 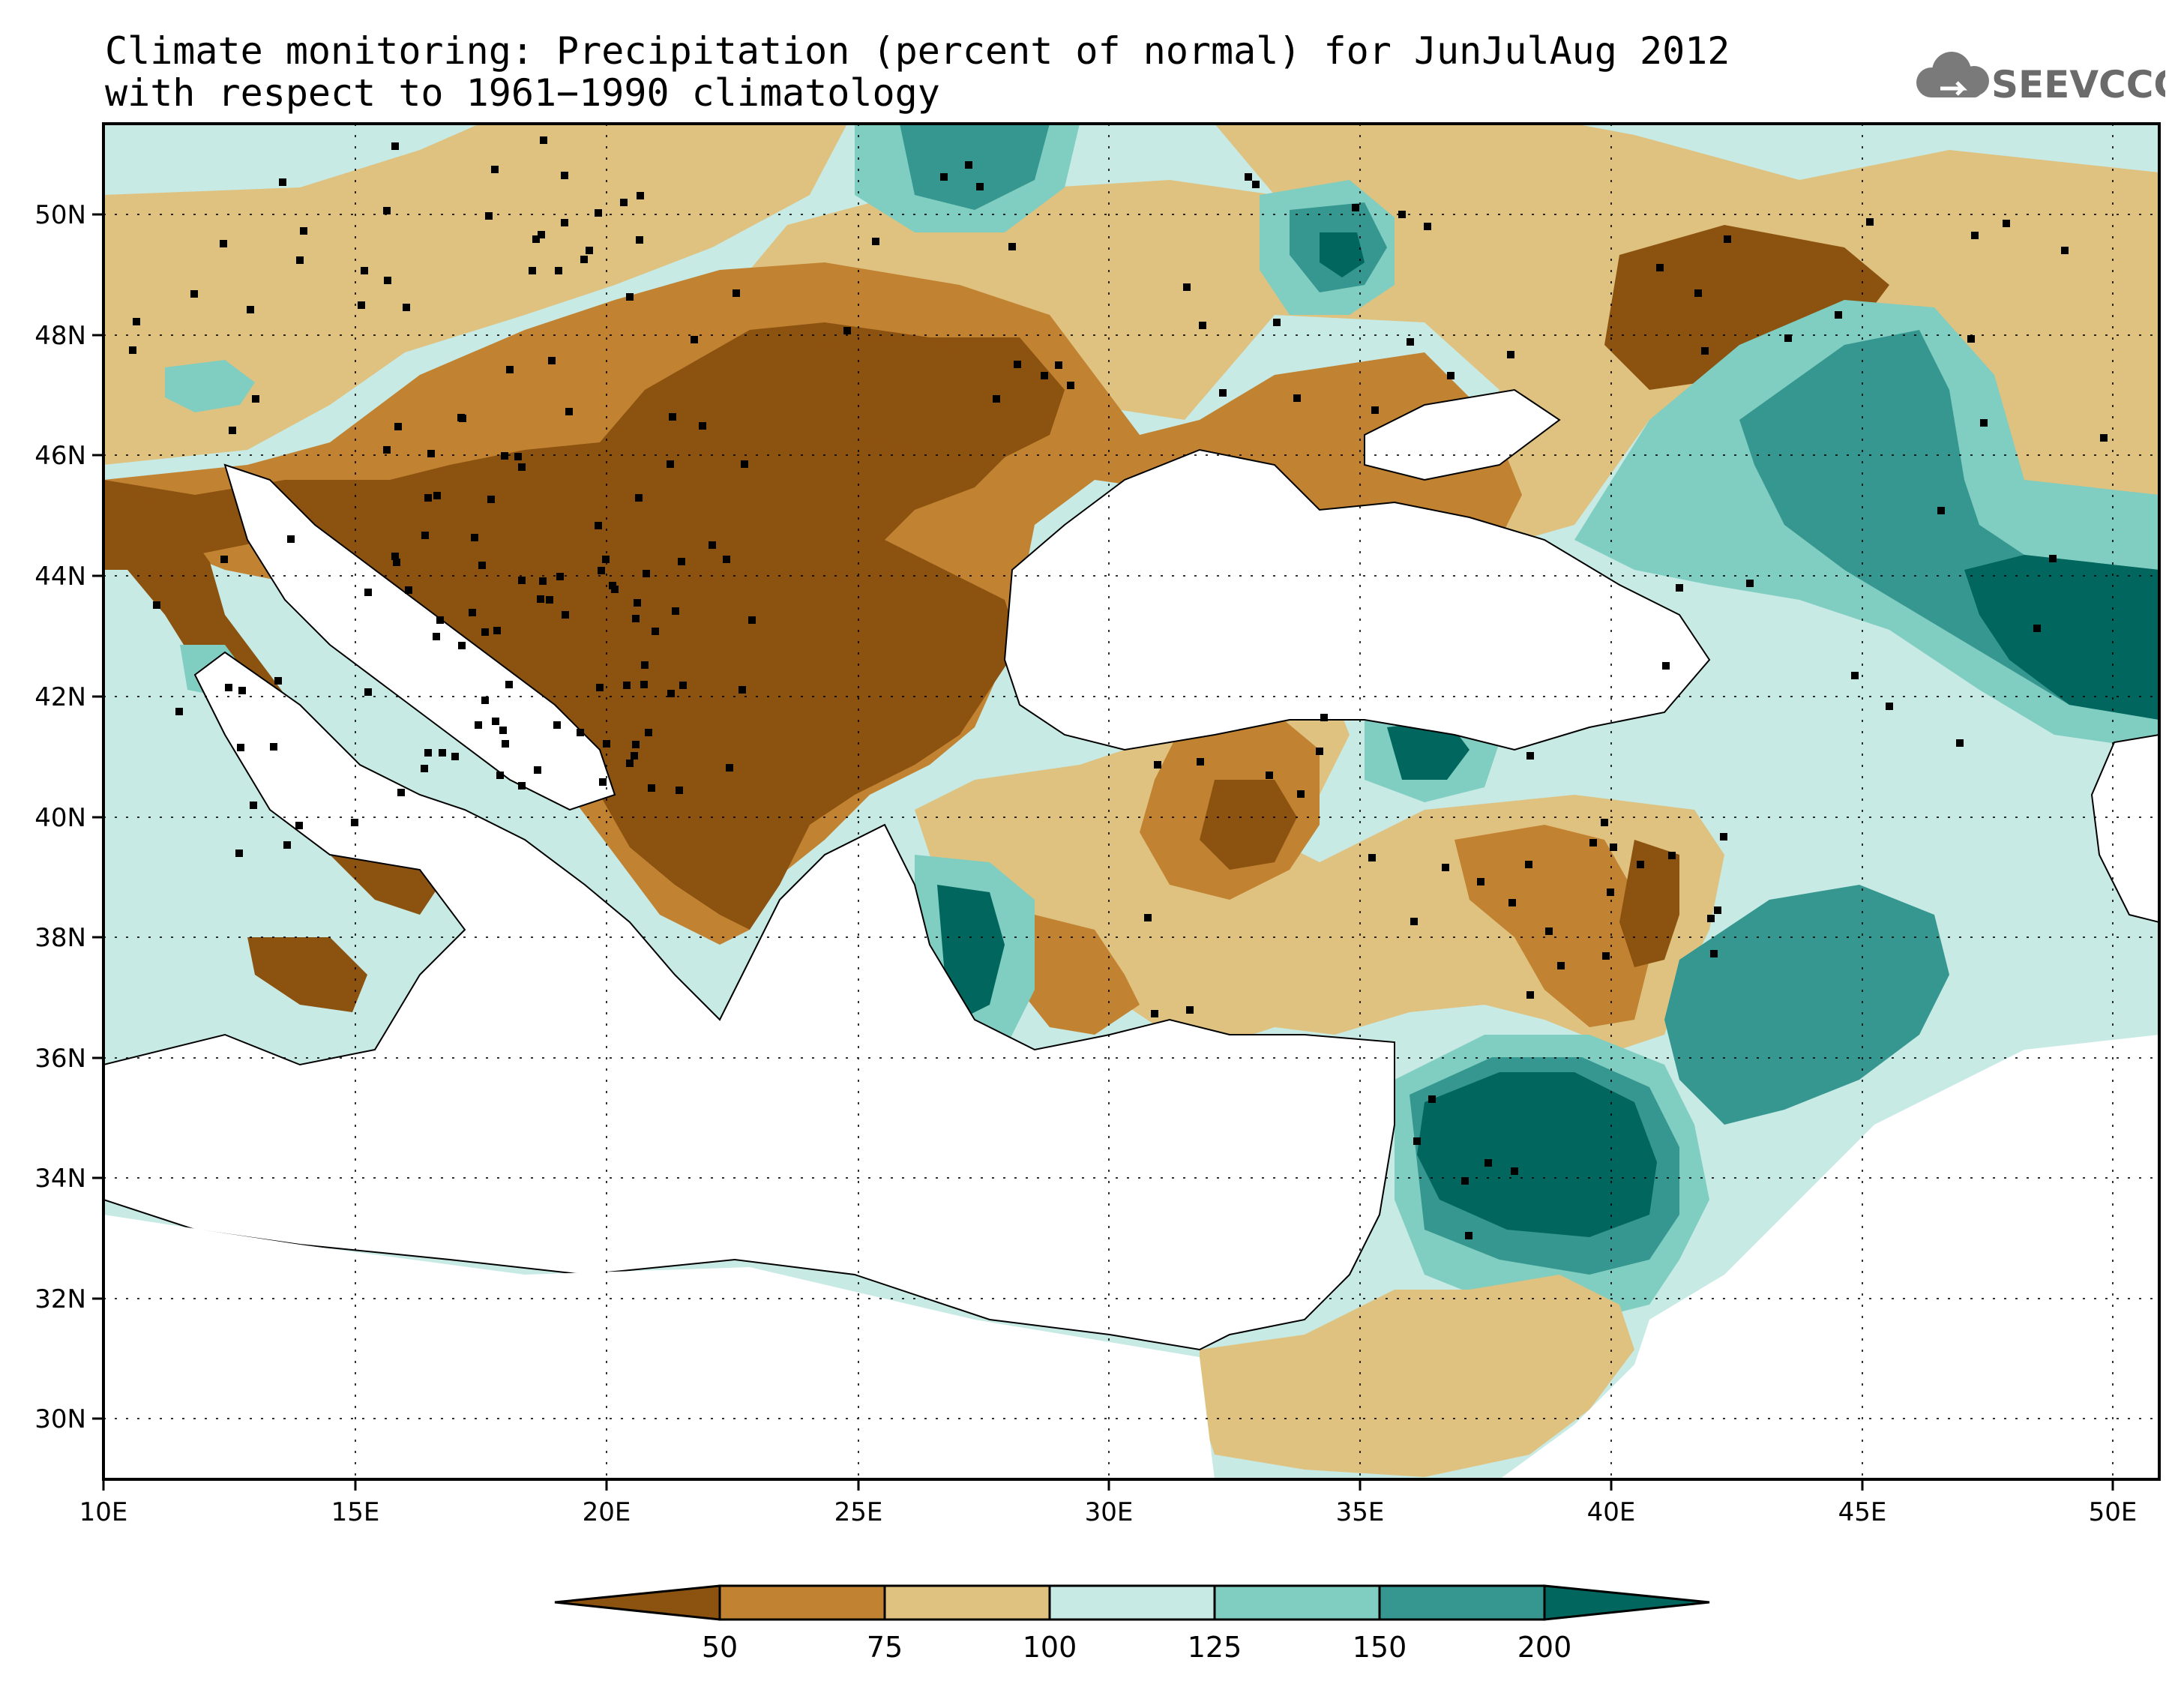 What do you see at coordinates (2124, 828) in the screenshot?
I see `caspian-sea` at bounding box center [2124, 828].